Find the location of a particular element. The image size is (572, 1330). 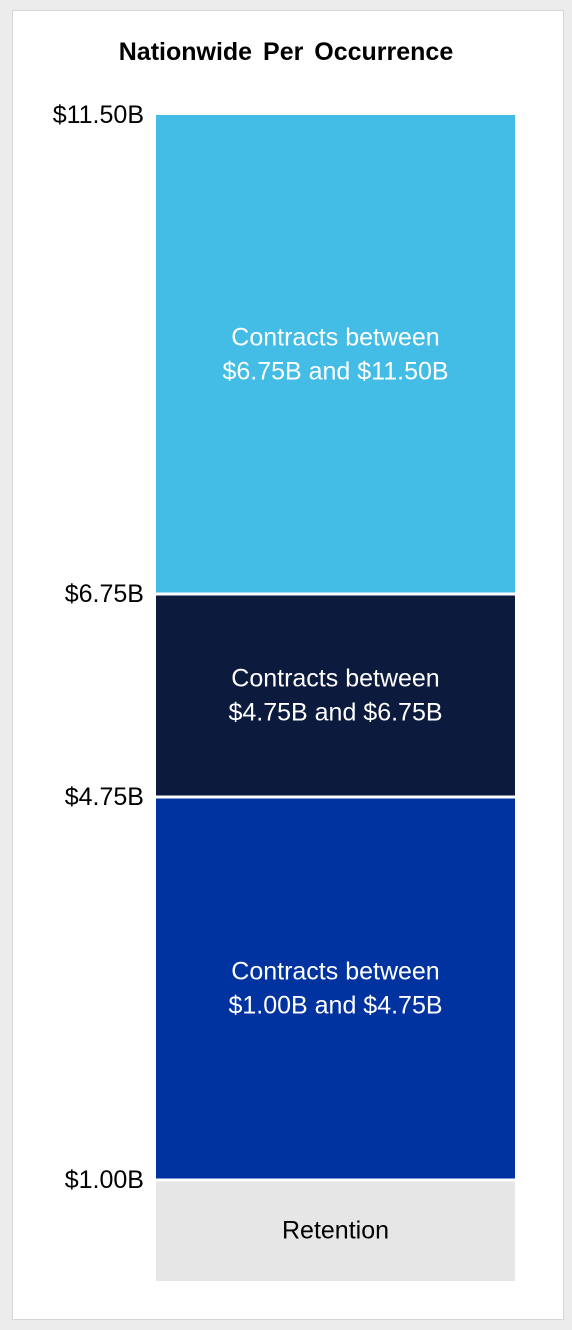

tower-segment-0: Retention is located at coordinates (335, 1230).